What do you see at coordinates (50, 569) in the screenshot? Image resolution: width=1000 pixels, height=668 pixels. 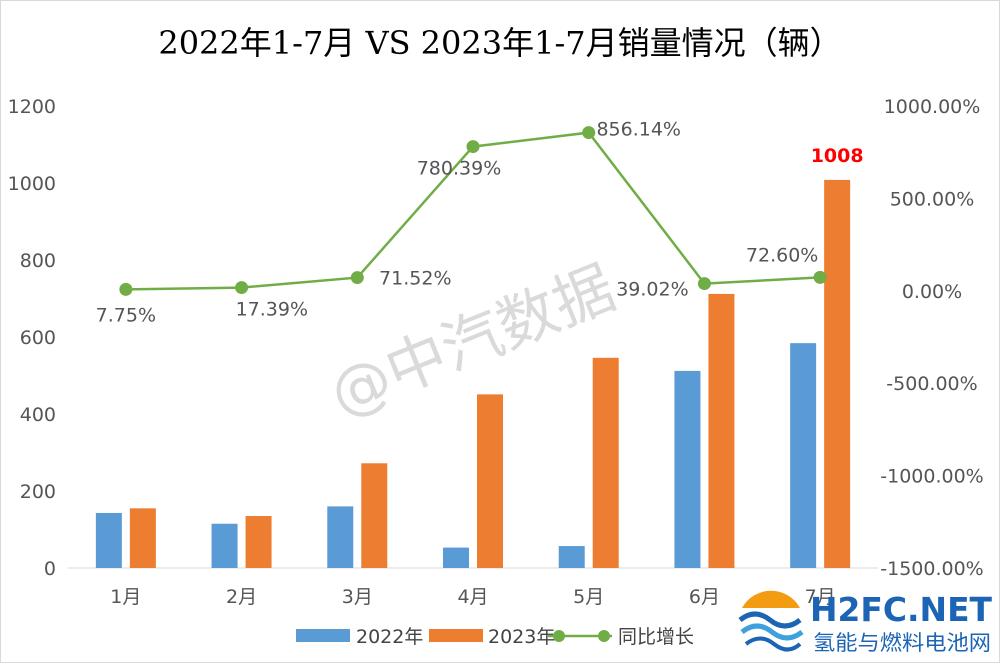 I see `y-left-tick-label: 0` at bounding box center [50, 569].